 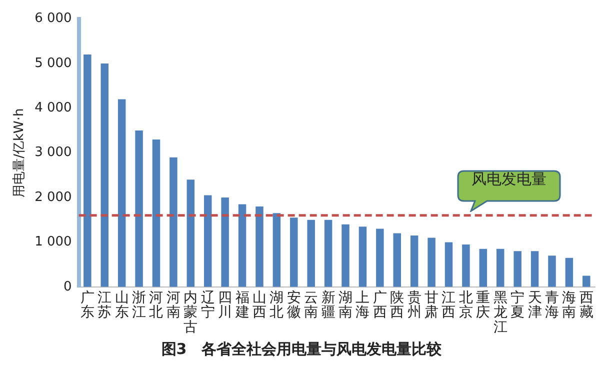 What do you see at coordinates (277, 305) in the screenshot?
I see `x-tick-label: 湖北` at bounding box center [277, 305].